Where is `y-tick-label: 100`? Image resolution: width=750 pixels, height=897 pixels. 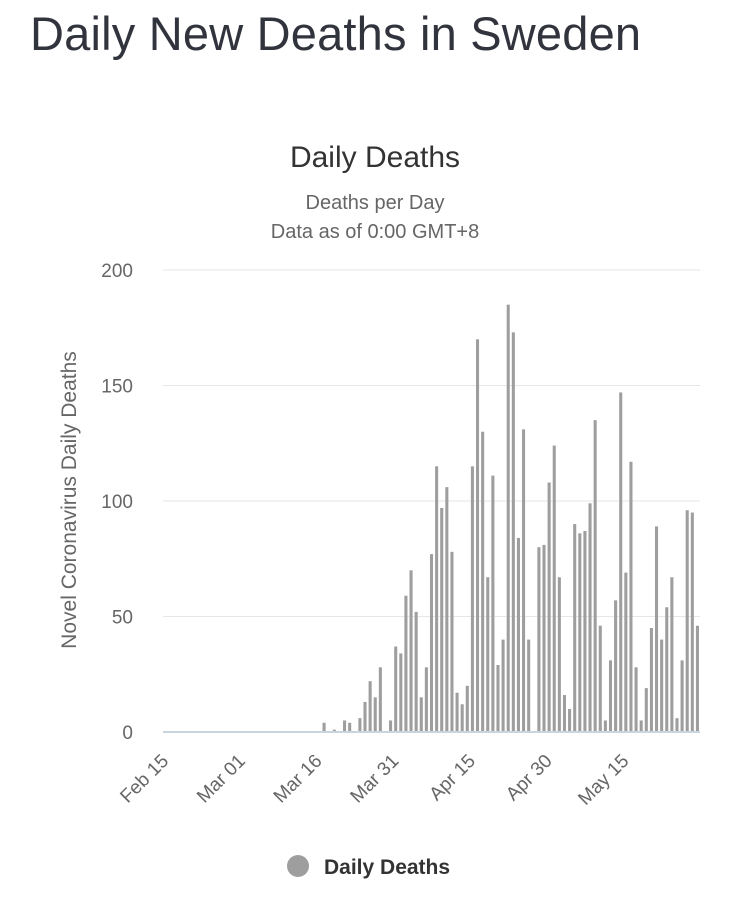
y-tick-label: 100 is located at coordinates (117, 502).